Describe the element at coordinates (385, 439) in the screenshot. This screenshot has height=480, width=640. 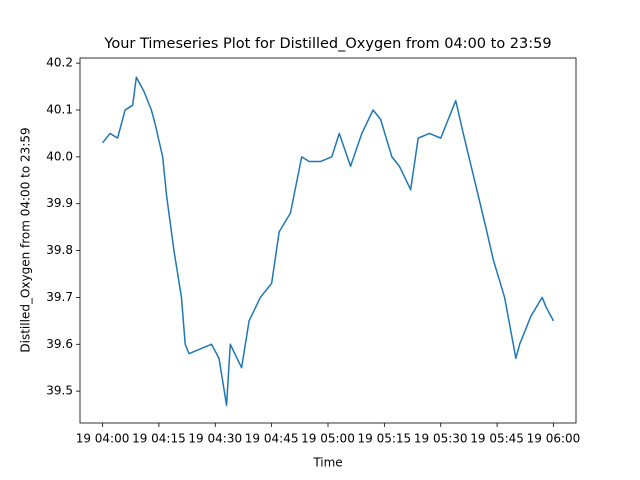
I see `x-tick-label: 19 05:15` at that location.